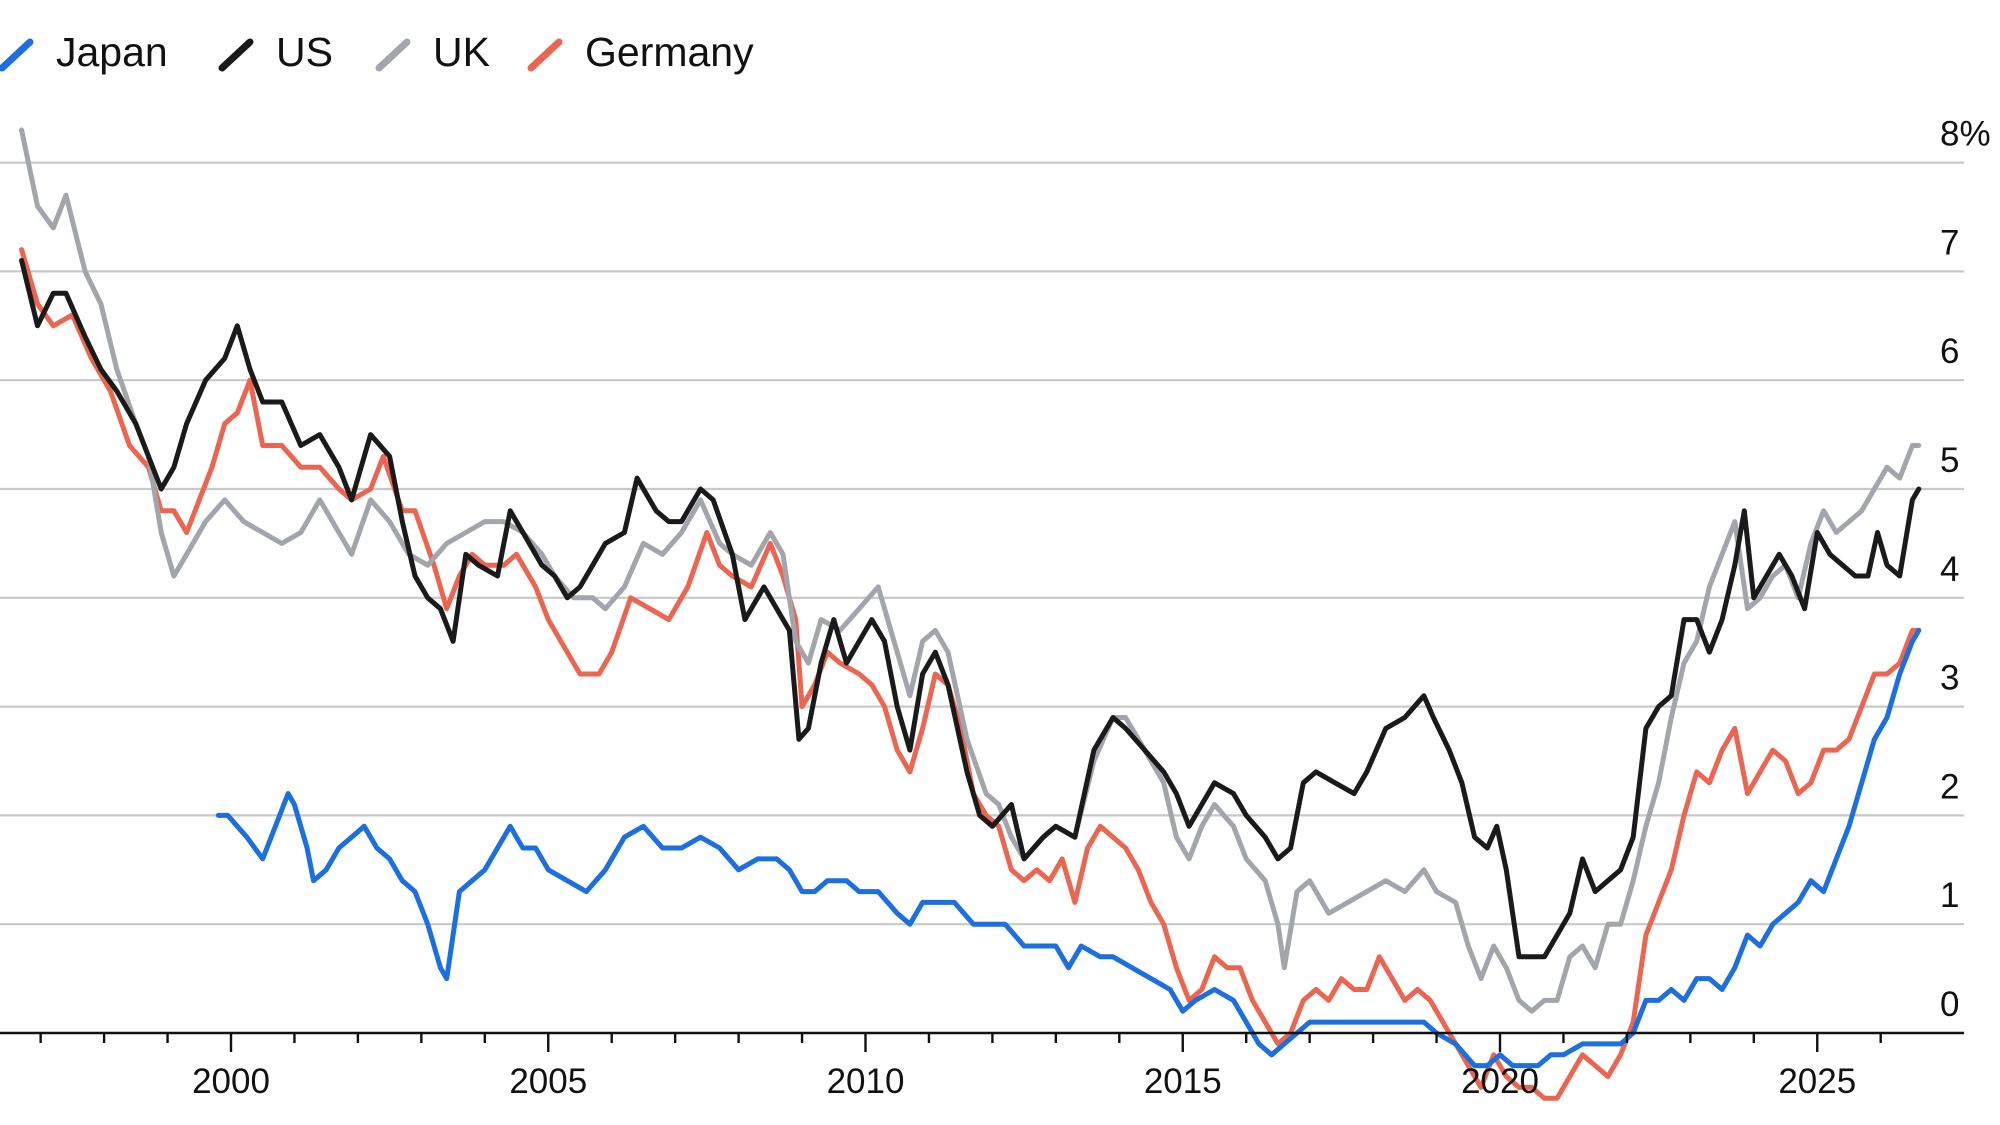 The width and height of the screenshot is (2000, 1125). I want to click on y-tick-label: 1, so click(1949, 895).